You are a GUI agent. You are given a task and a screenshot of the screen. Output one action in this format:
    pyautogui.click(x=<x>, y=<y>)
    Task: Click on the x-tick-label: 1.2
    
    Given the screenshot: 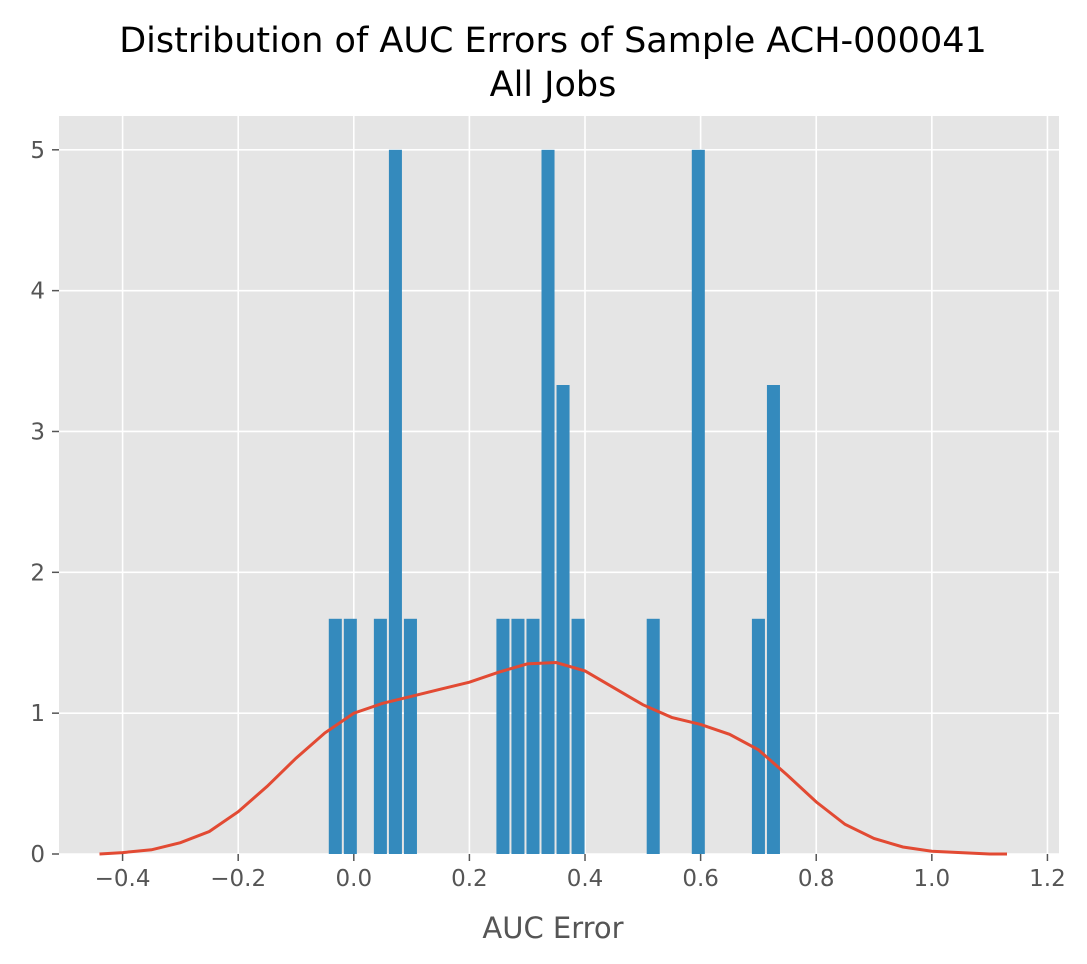 What is the action you would take?
    pyautogui.click(x=1047, y=879)
    